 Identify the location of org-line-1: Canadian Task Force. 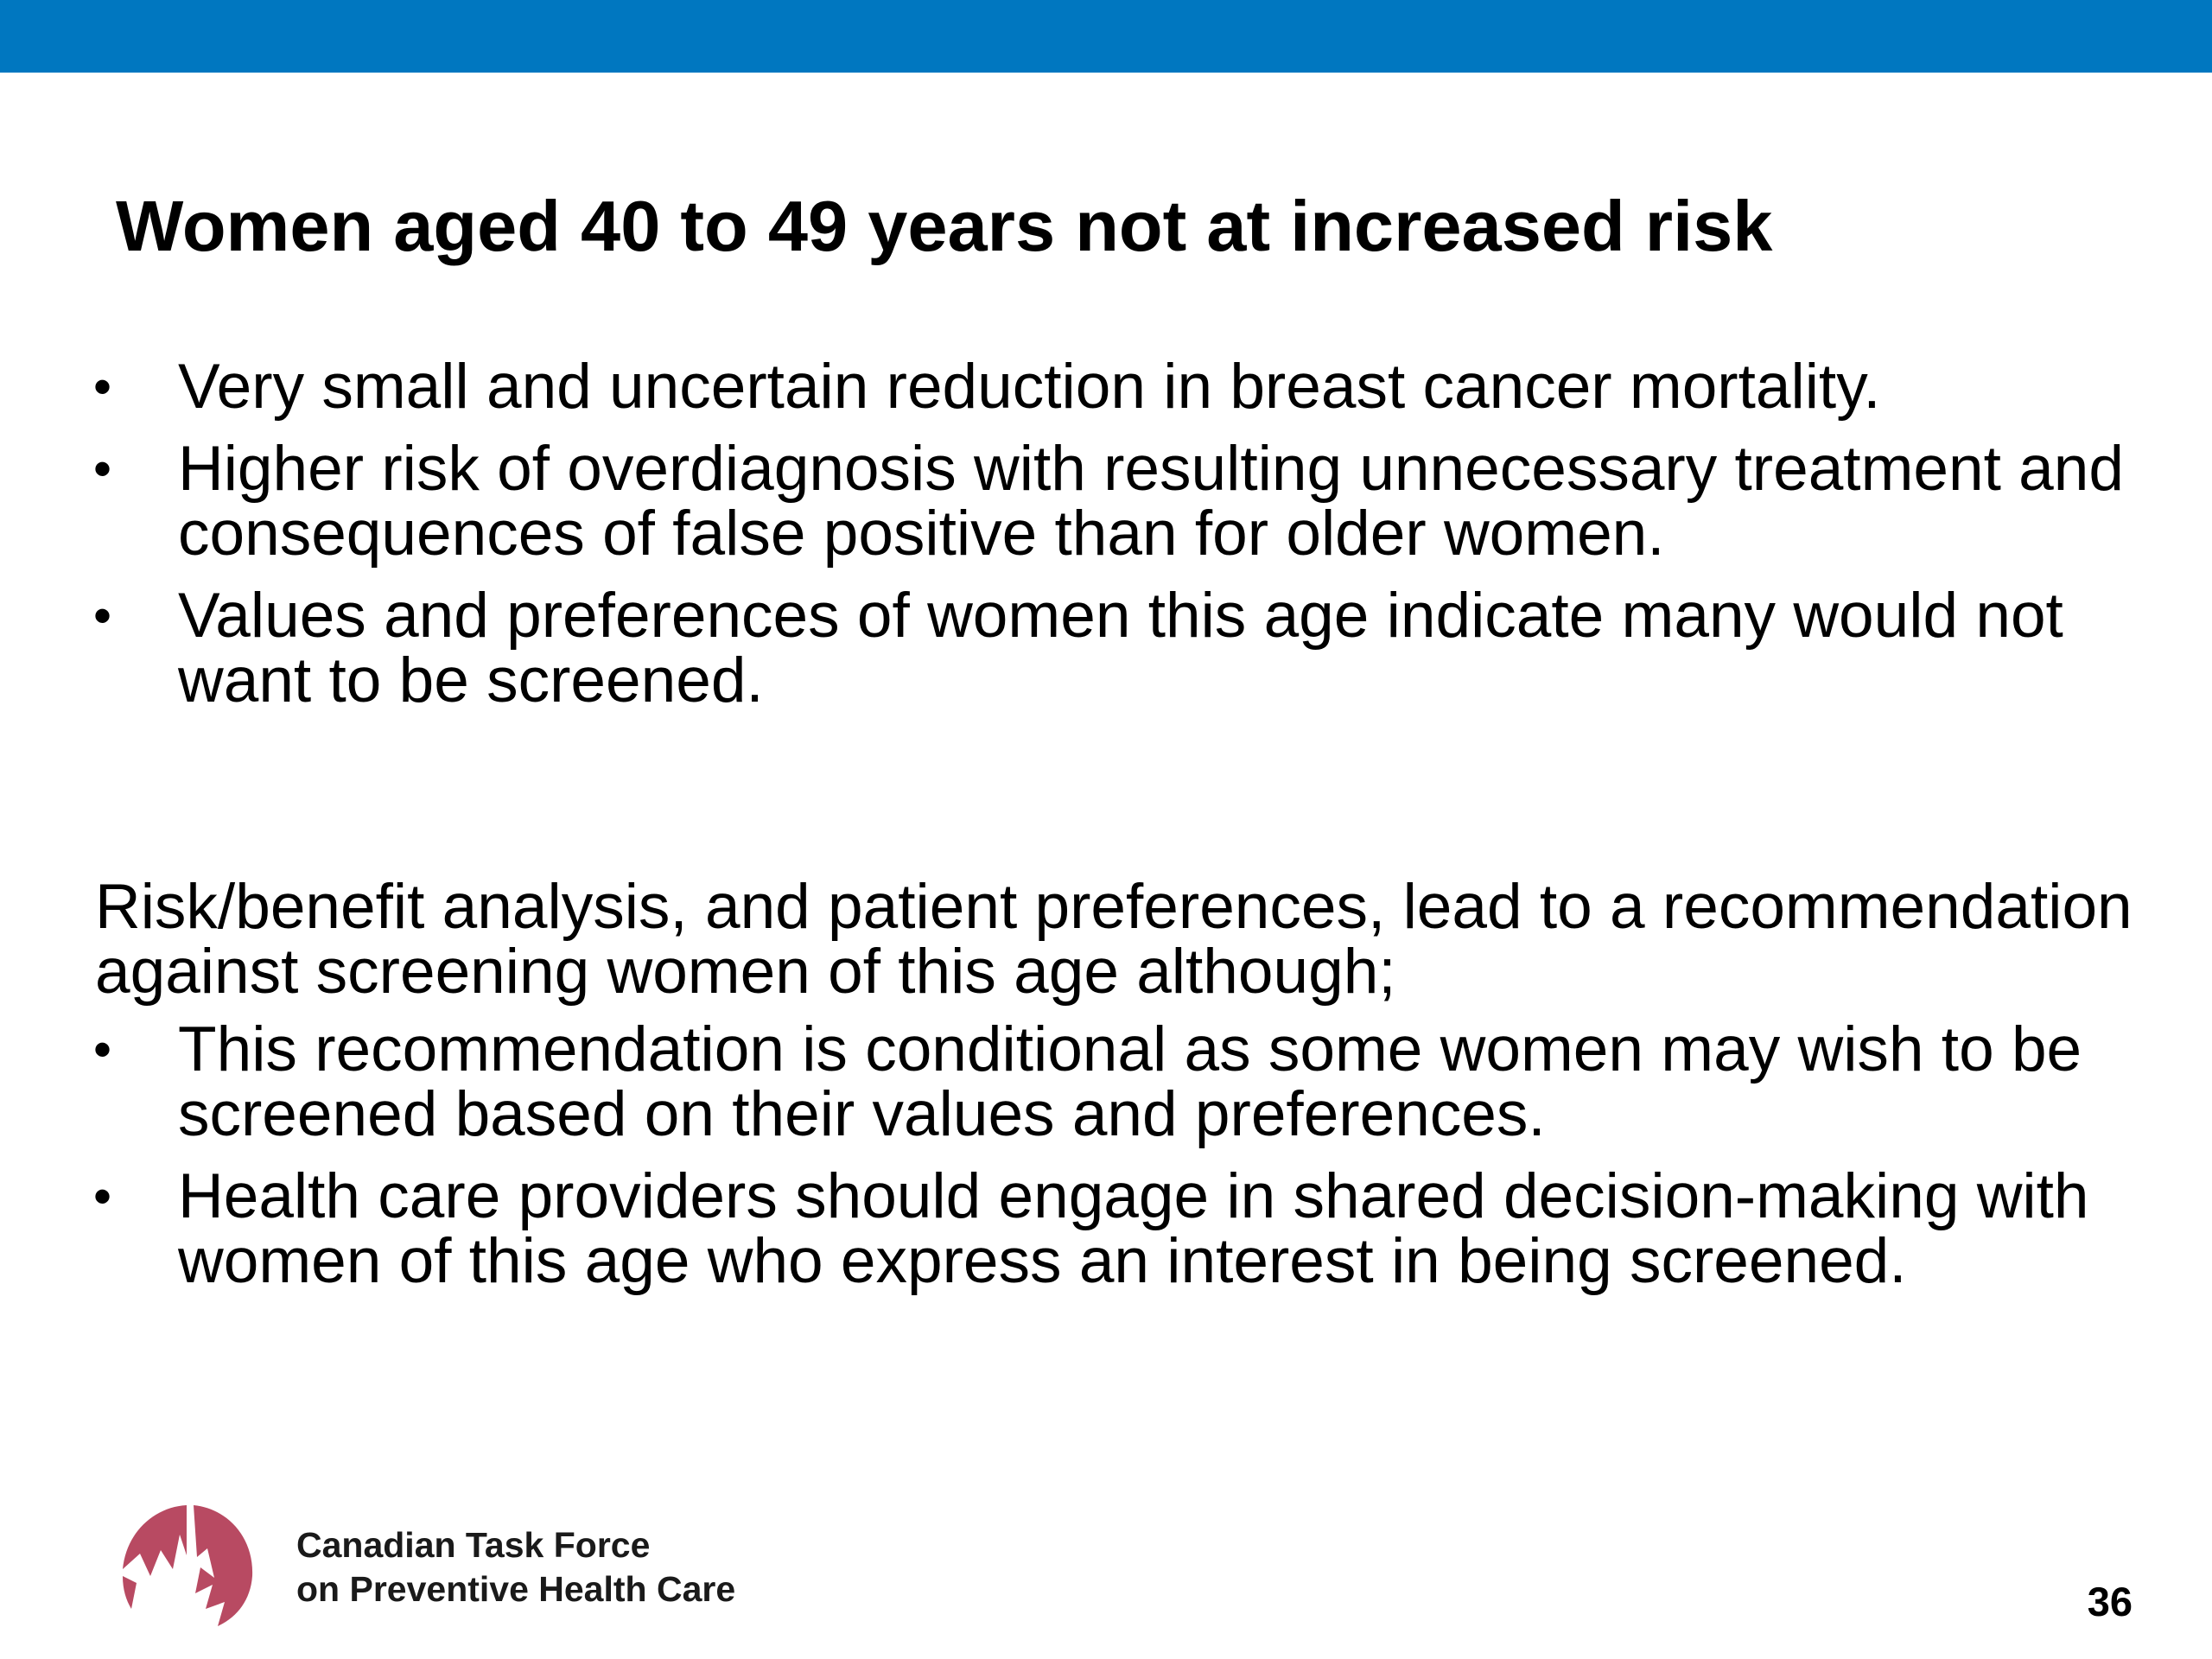
(473, 1545).